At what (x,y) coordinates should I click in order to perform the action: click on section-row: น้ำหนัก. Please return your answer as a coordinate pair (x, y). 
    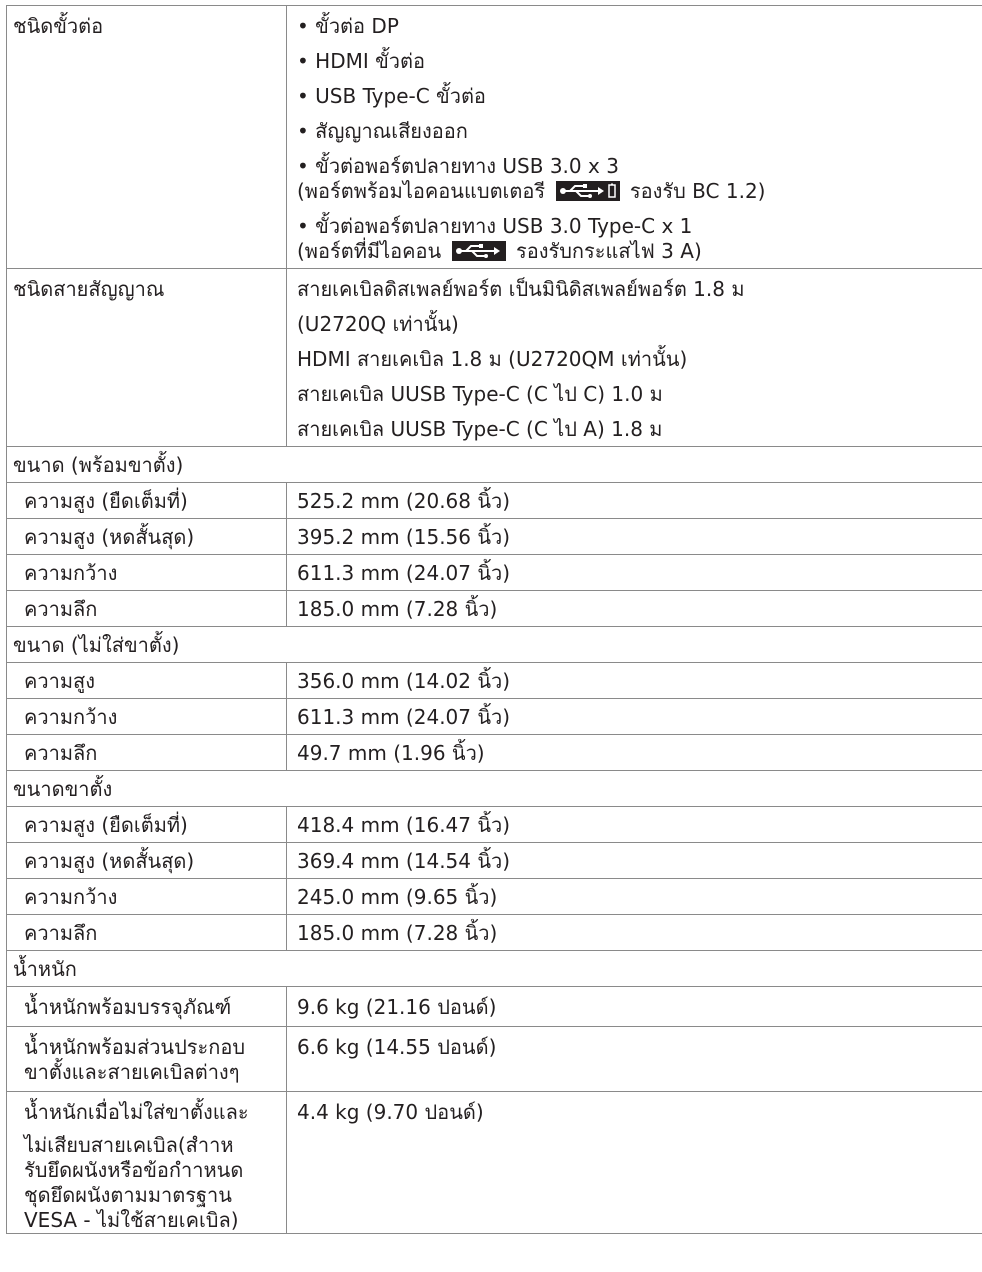
    Looking at the image, I should click on (494, 968).